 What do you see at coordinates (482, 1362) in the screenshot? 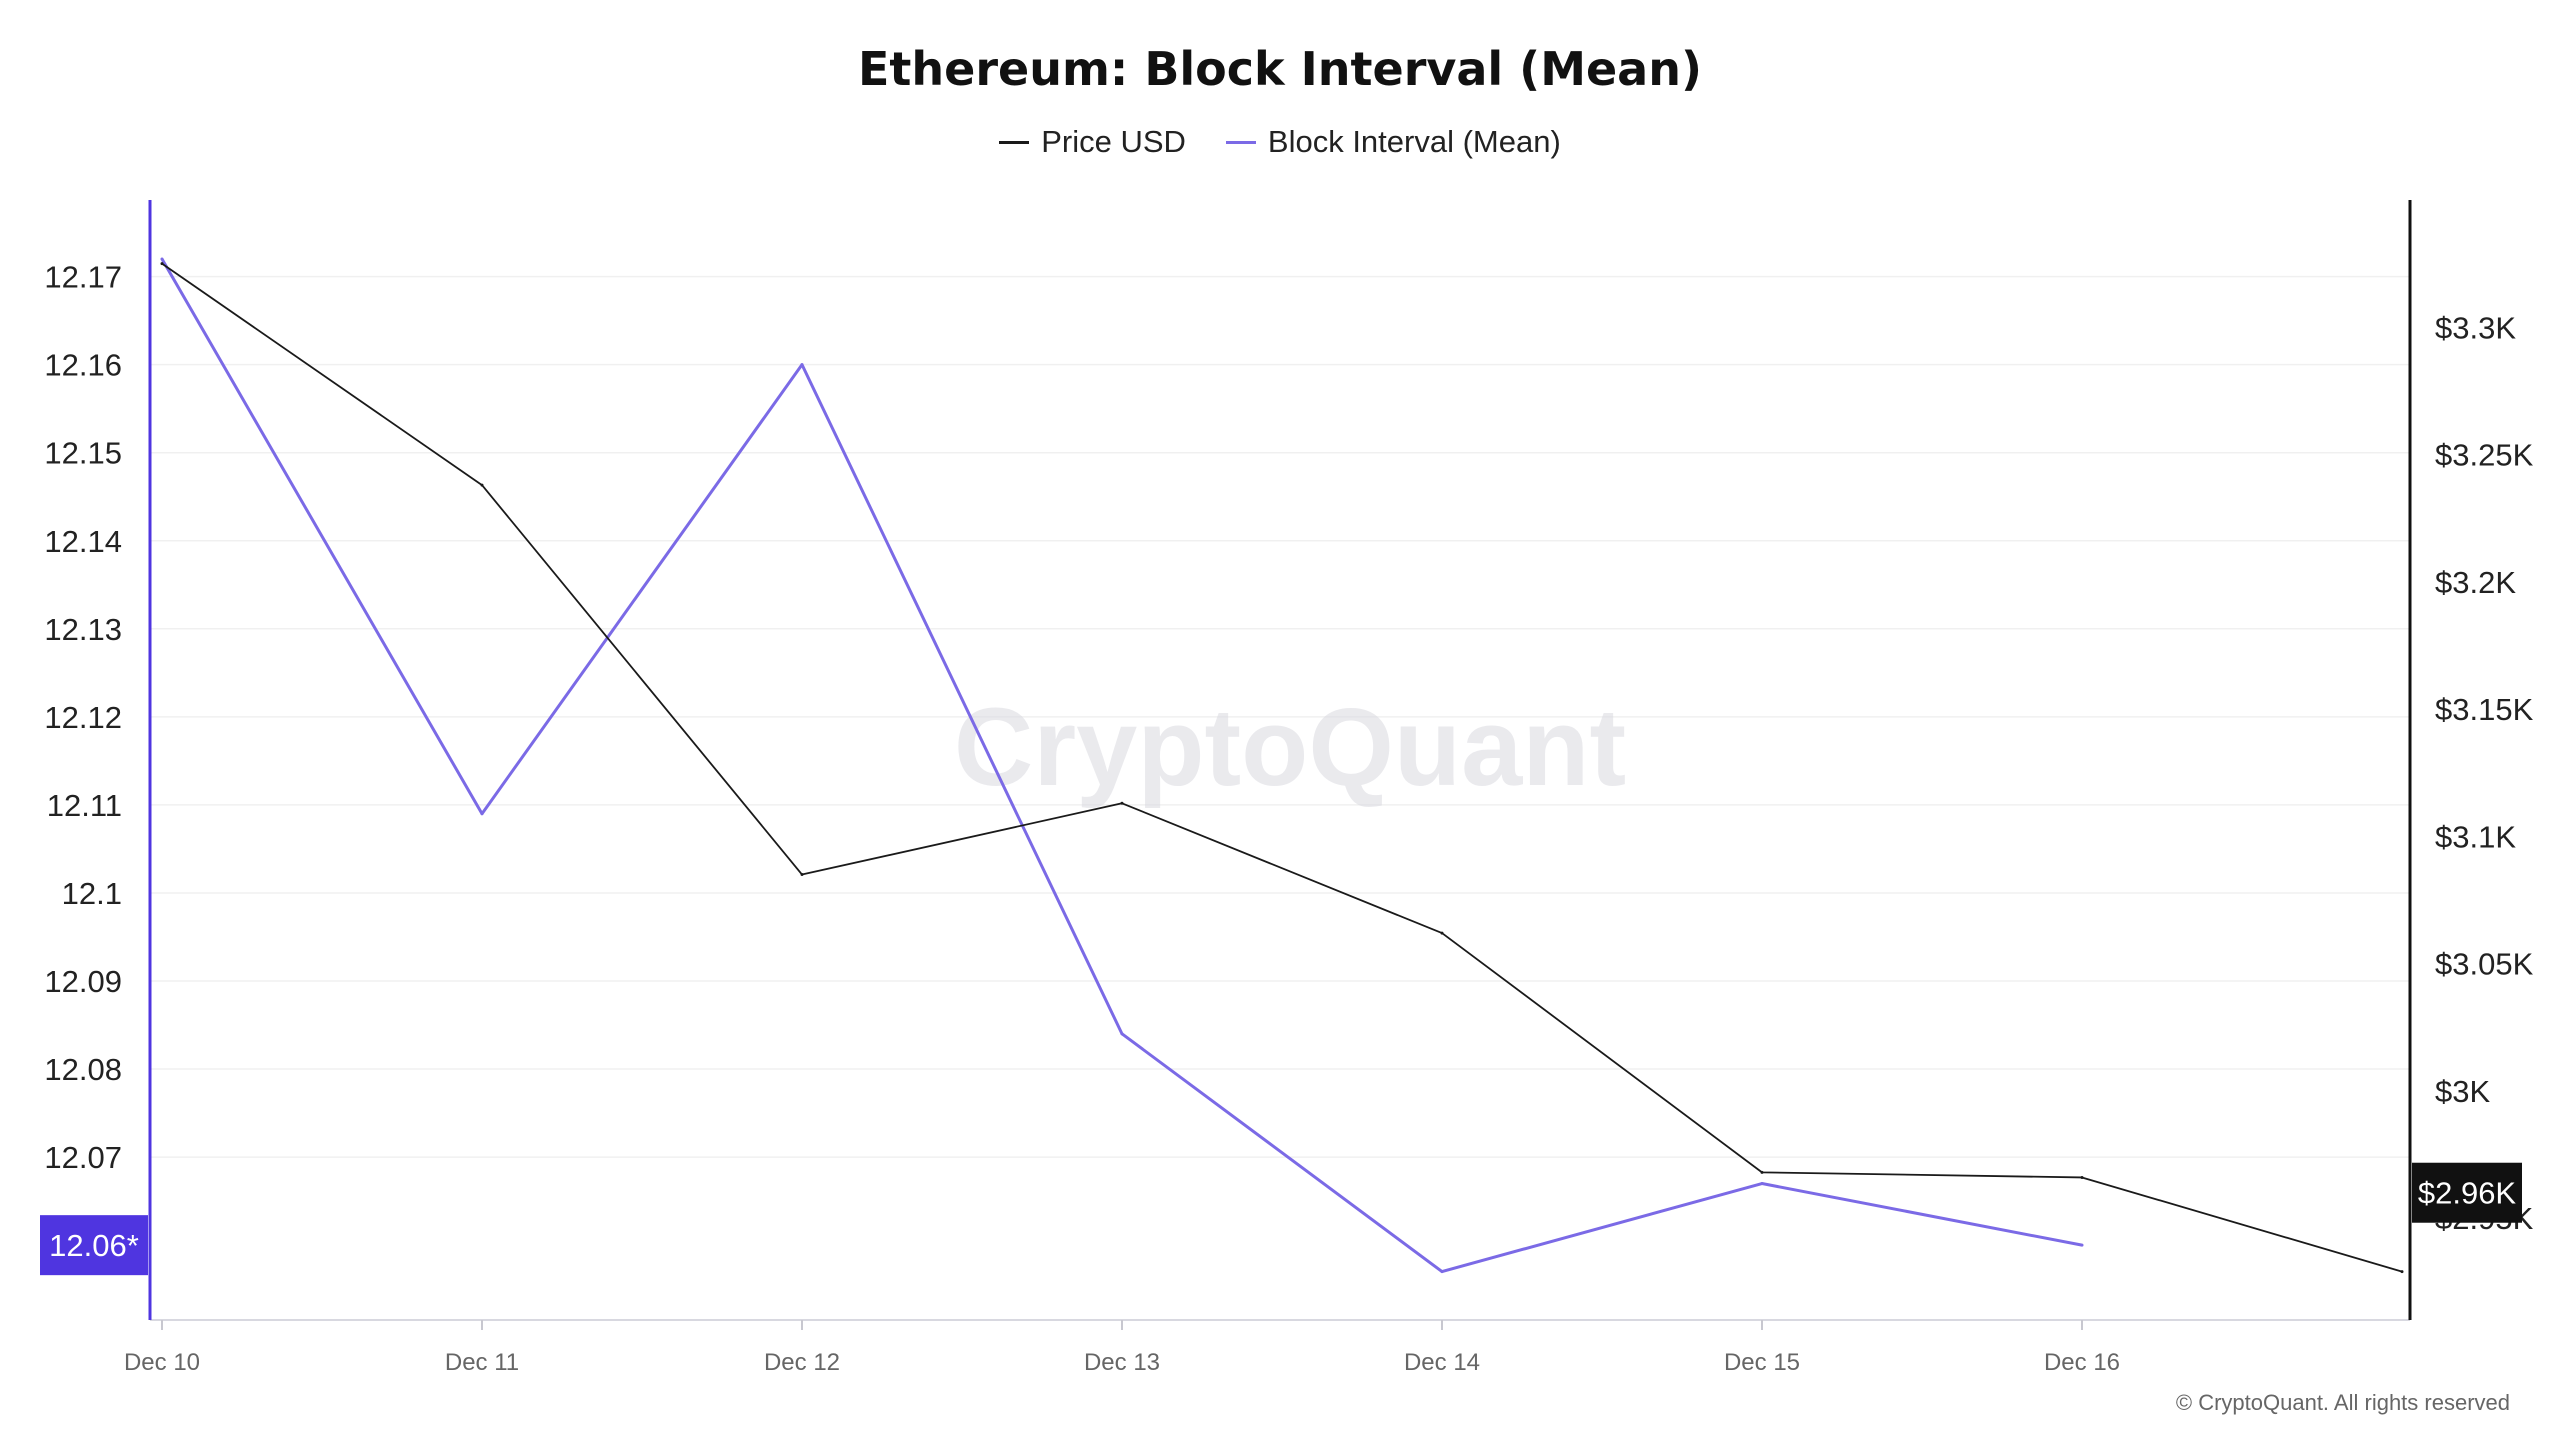
I see `x-tick-label: Dec 11` at bounding box center [482, 1362].